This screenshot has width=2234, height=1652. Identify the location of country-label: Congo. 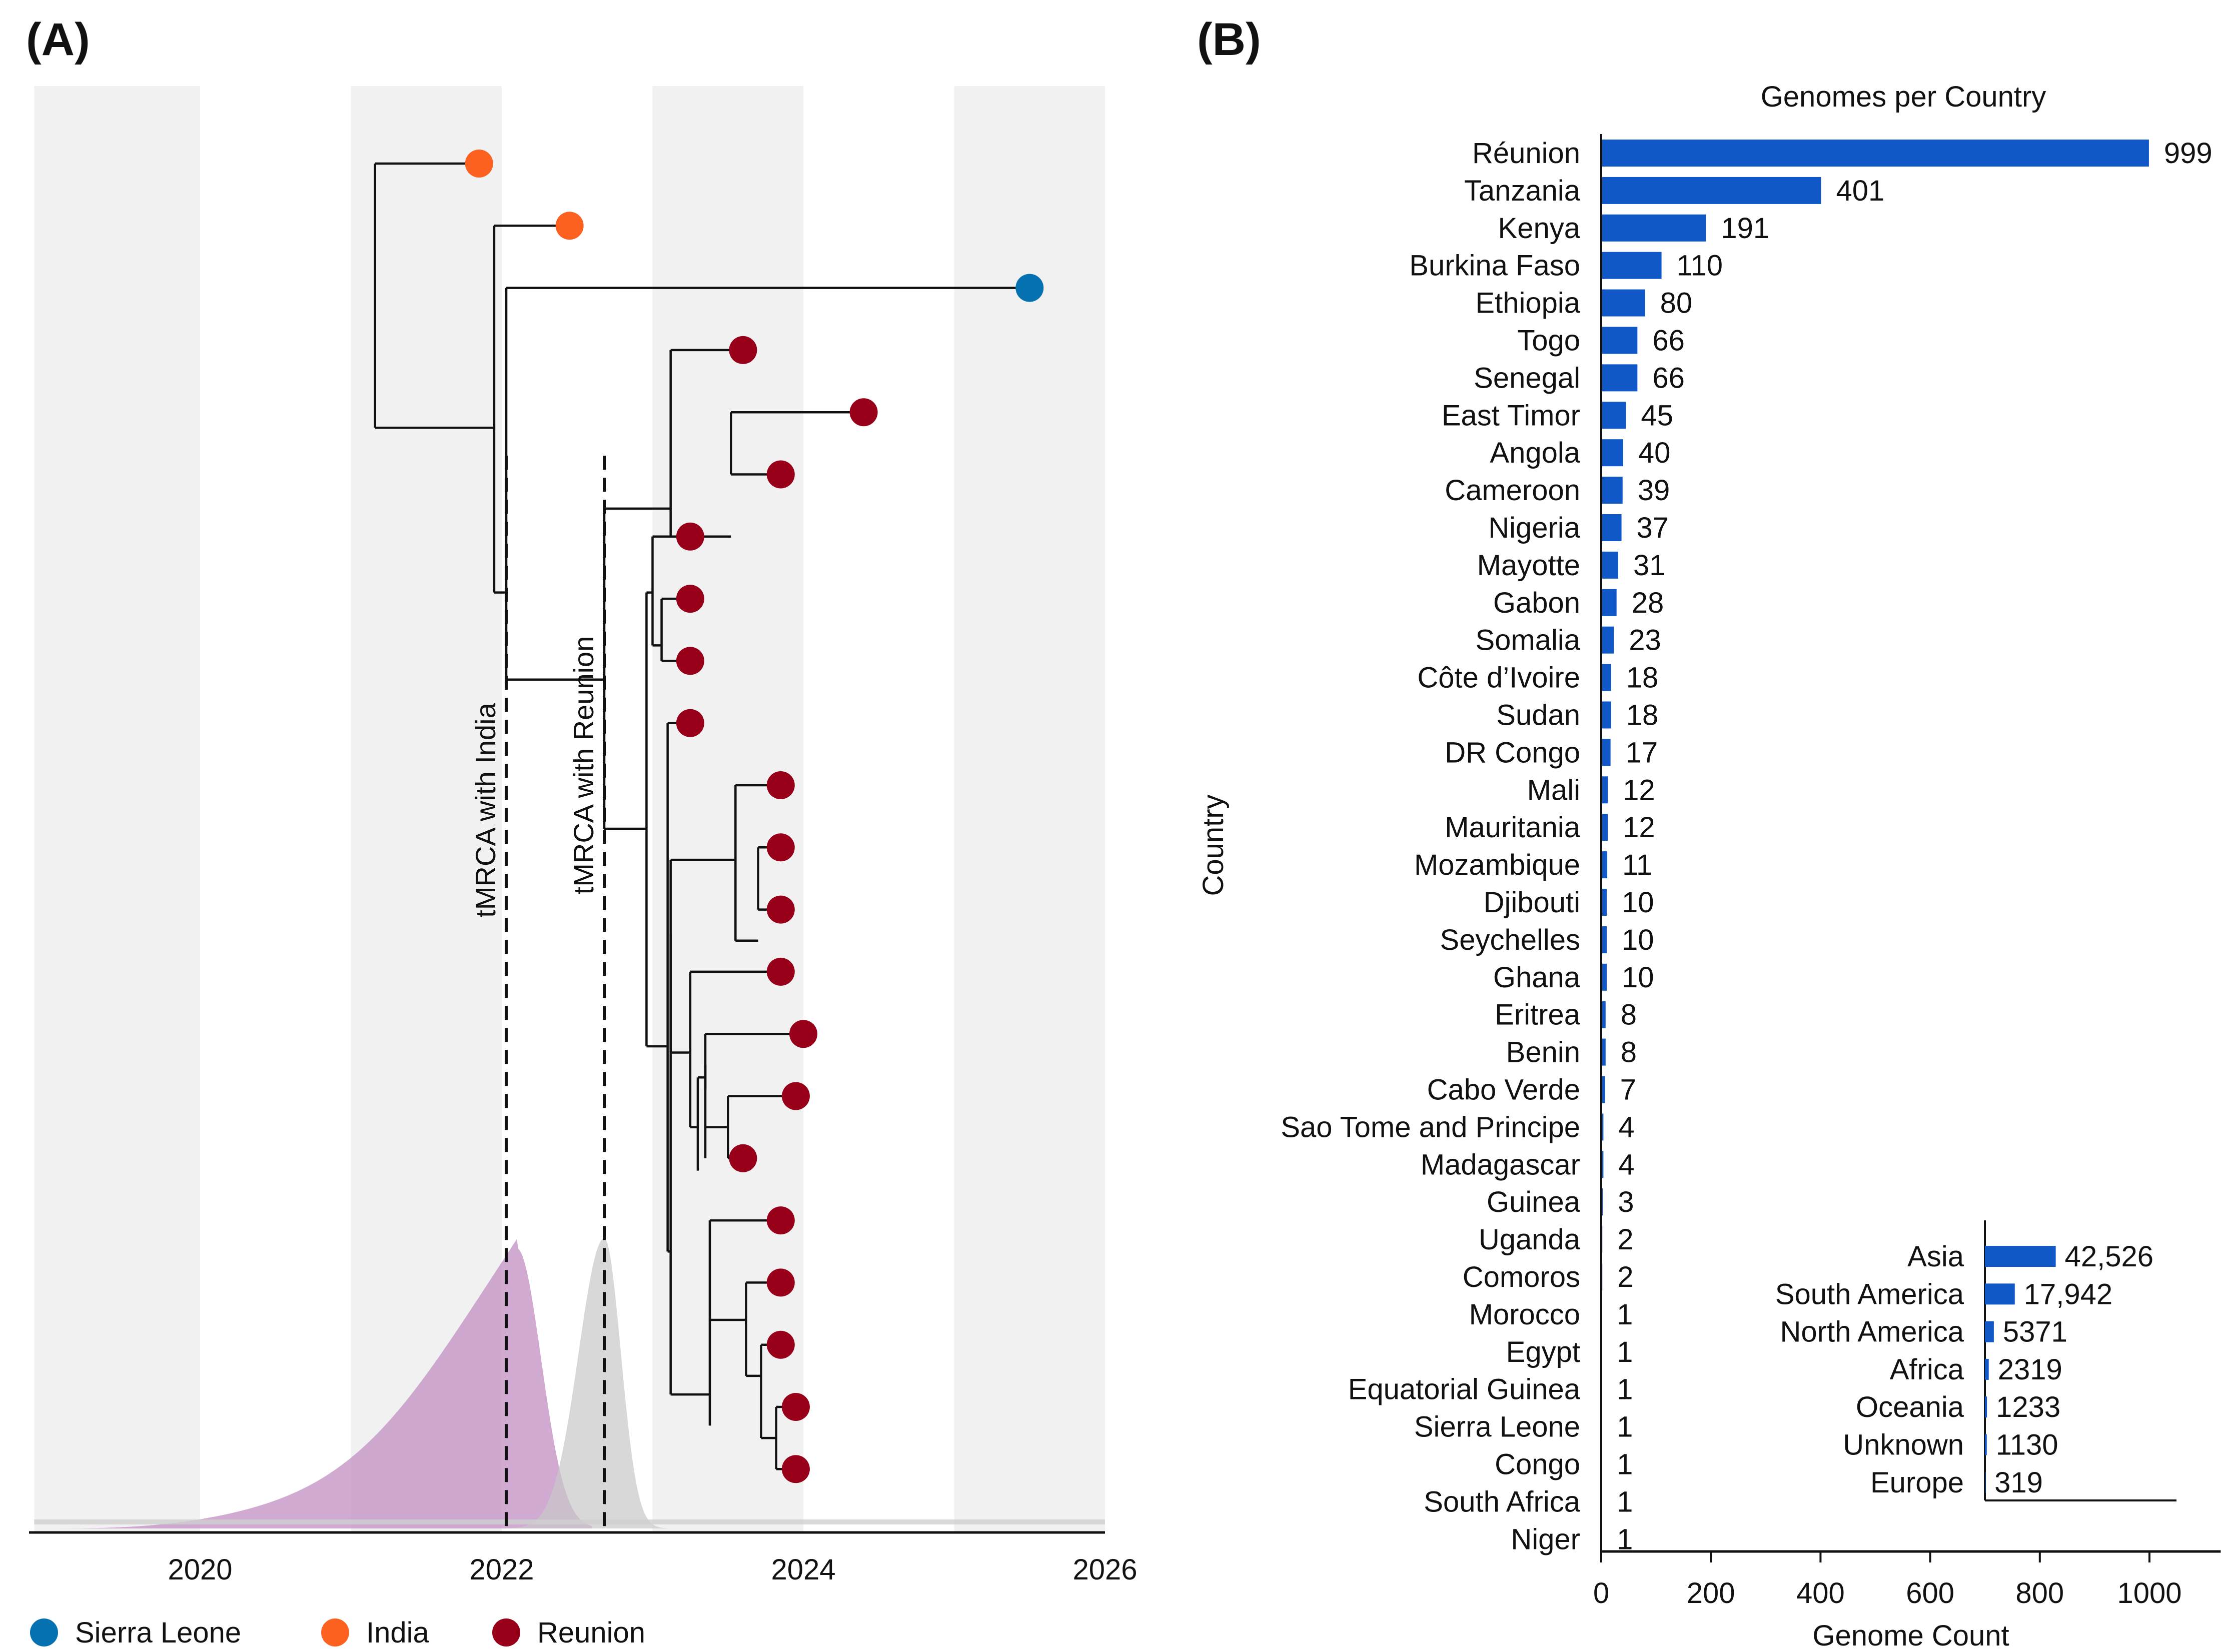
(1538, 1464).